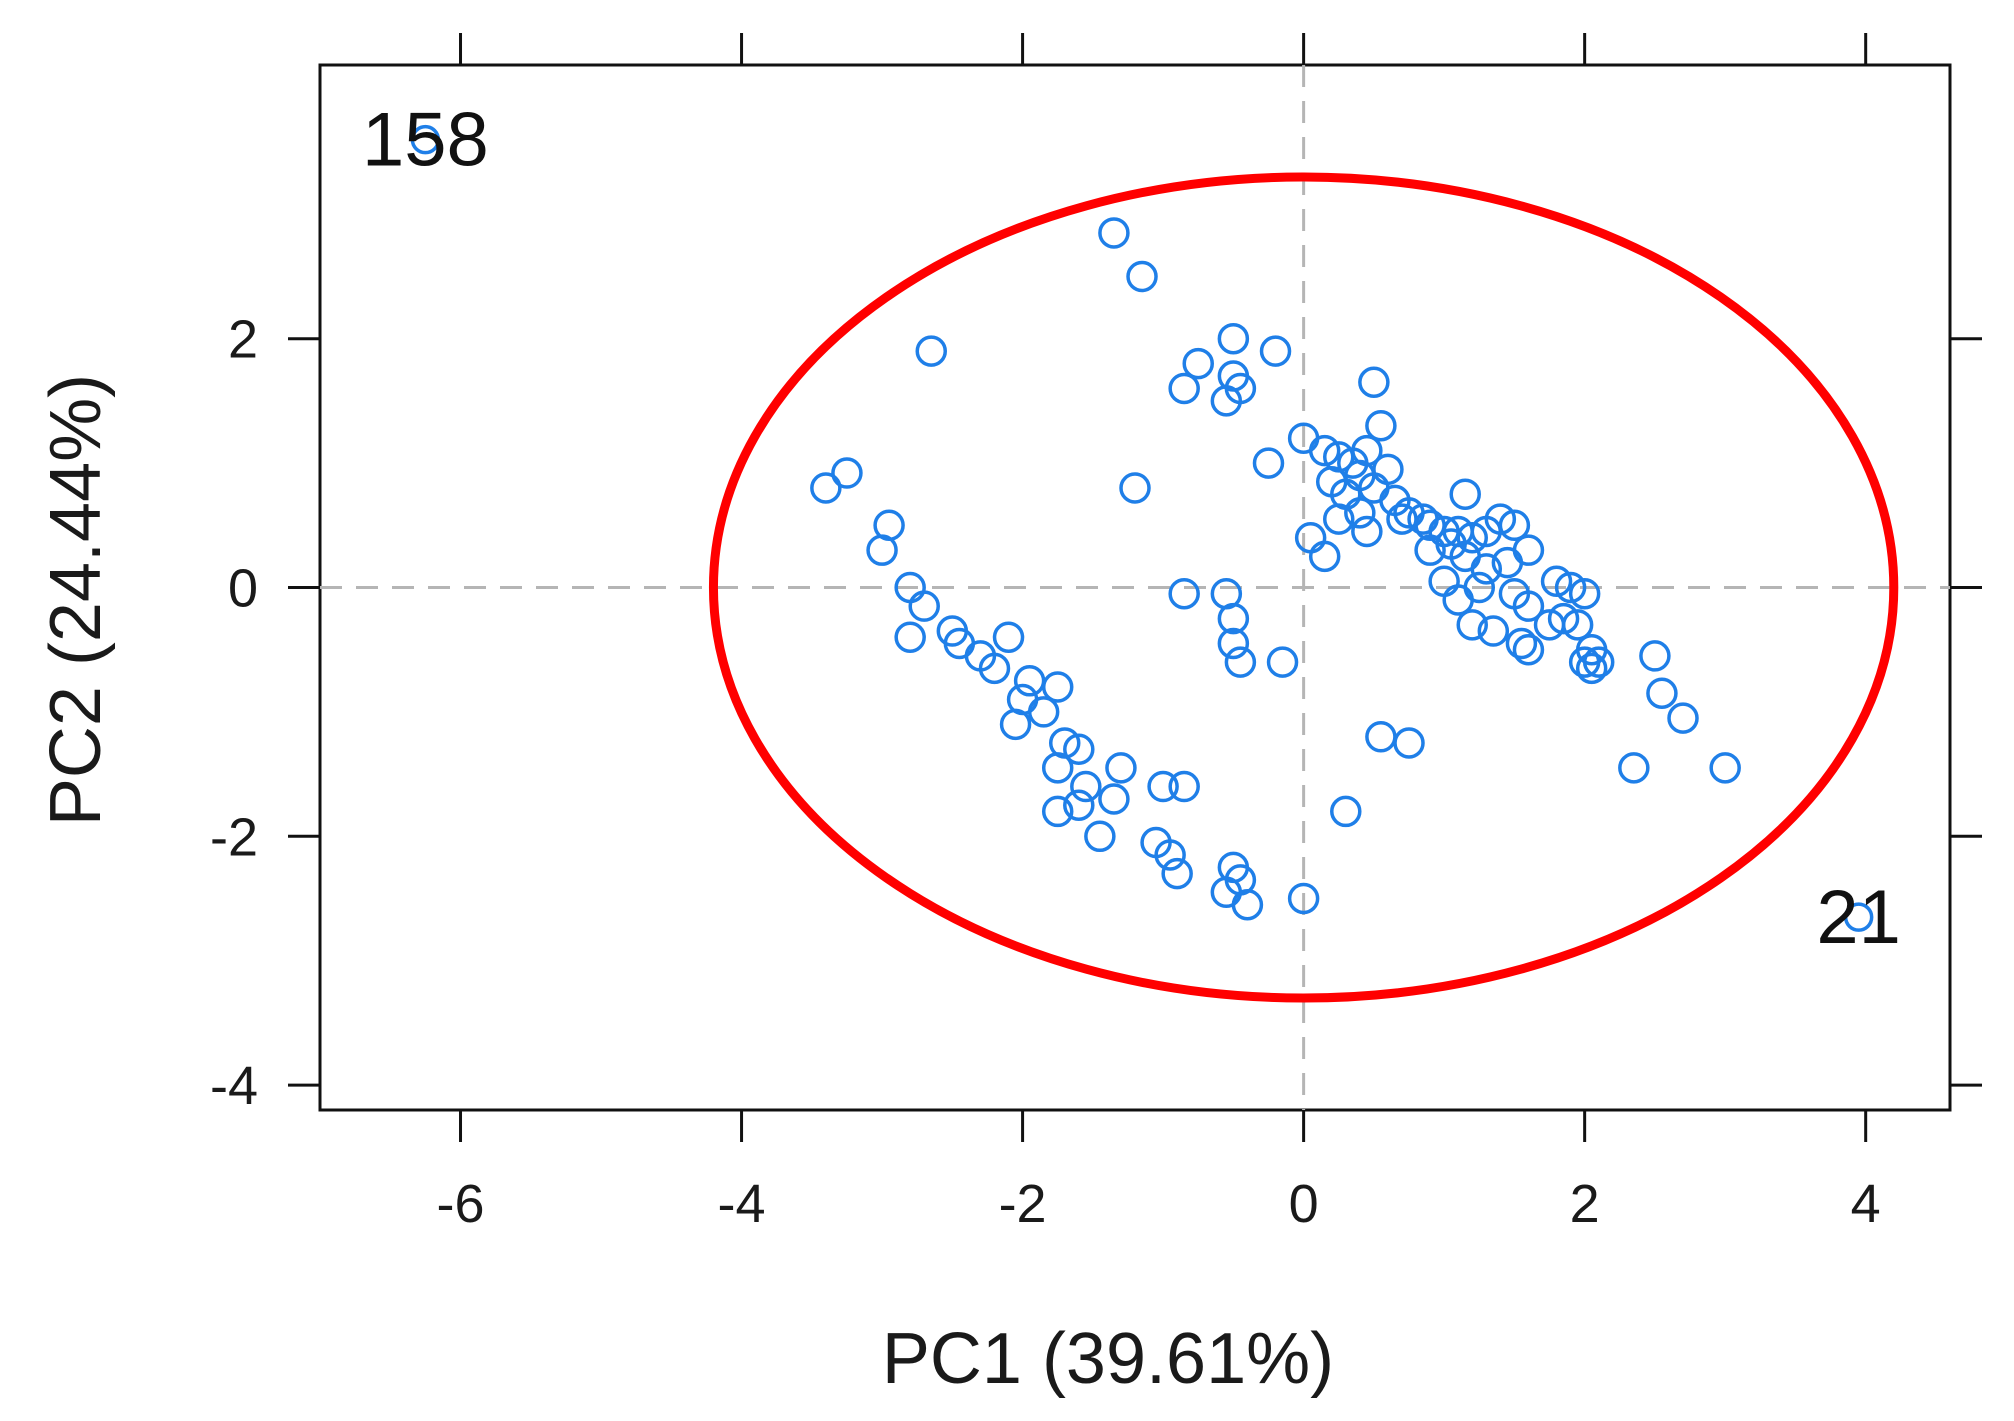 Image resolution: width=2014 pixels, height=1421 pixels. What do you see at coordinates (461, 1204) in the screenshot?
I see `x-tick-label: -6` at bounding box center [461, 1204].